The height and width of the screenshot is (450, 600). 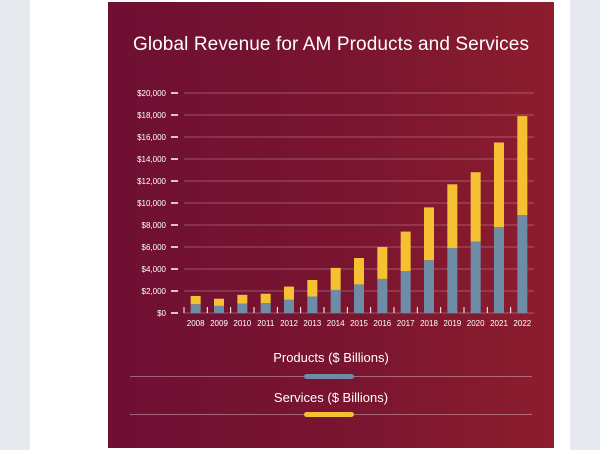 What do you see at coordinates (312, 323) in the screenshot?
I see `x-tick-label: 2013` at bounding box center [312, 323].